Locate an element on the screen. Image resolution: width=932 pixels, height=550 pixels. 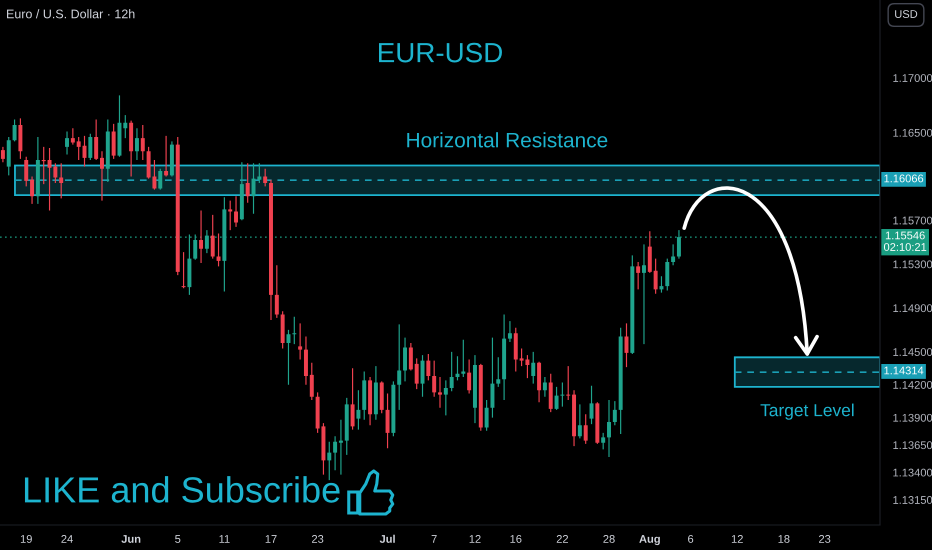
y-tick-label: 1.17000 is located at coordinates (912, 78).